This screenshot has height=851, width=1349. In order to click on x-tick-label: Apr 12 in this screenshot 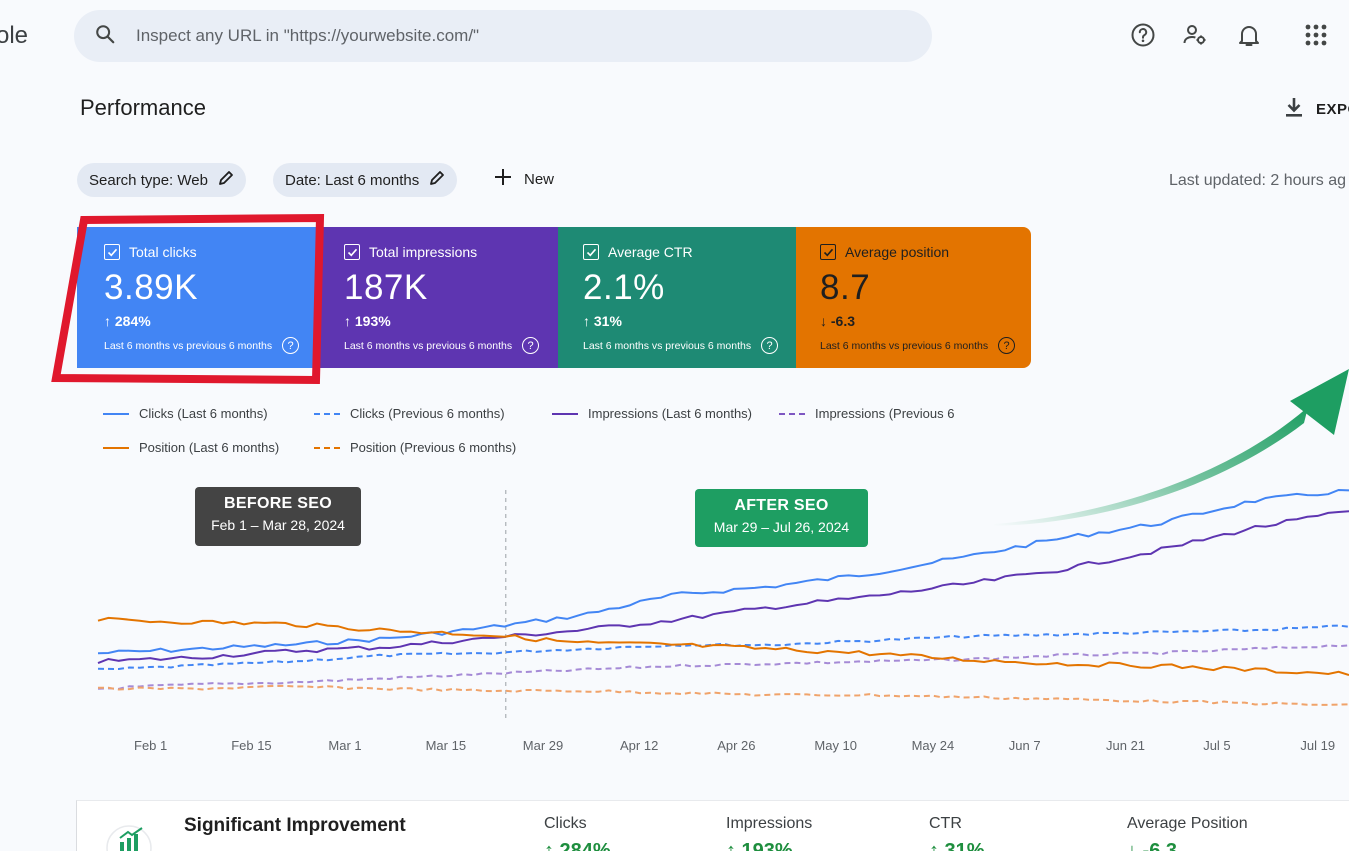, I will do `click(639, 745)`.